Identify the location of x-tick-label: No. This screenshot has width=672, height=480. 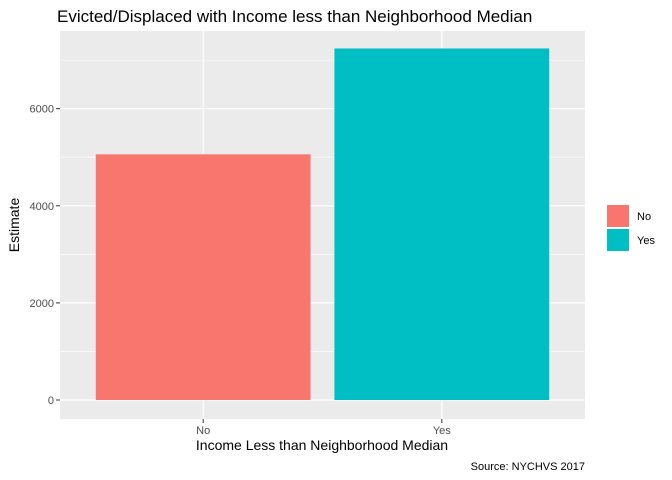
(203, 431).